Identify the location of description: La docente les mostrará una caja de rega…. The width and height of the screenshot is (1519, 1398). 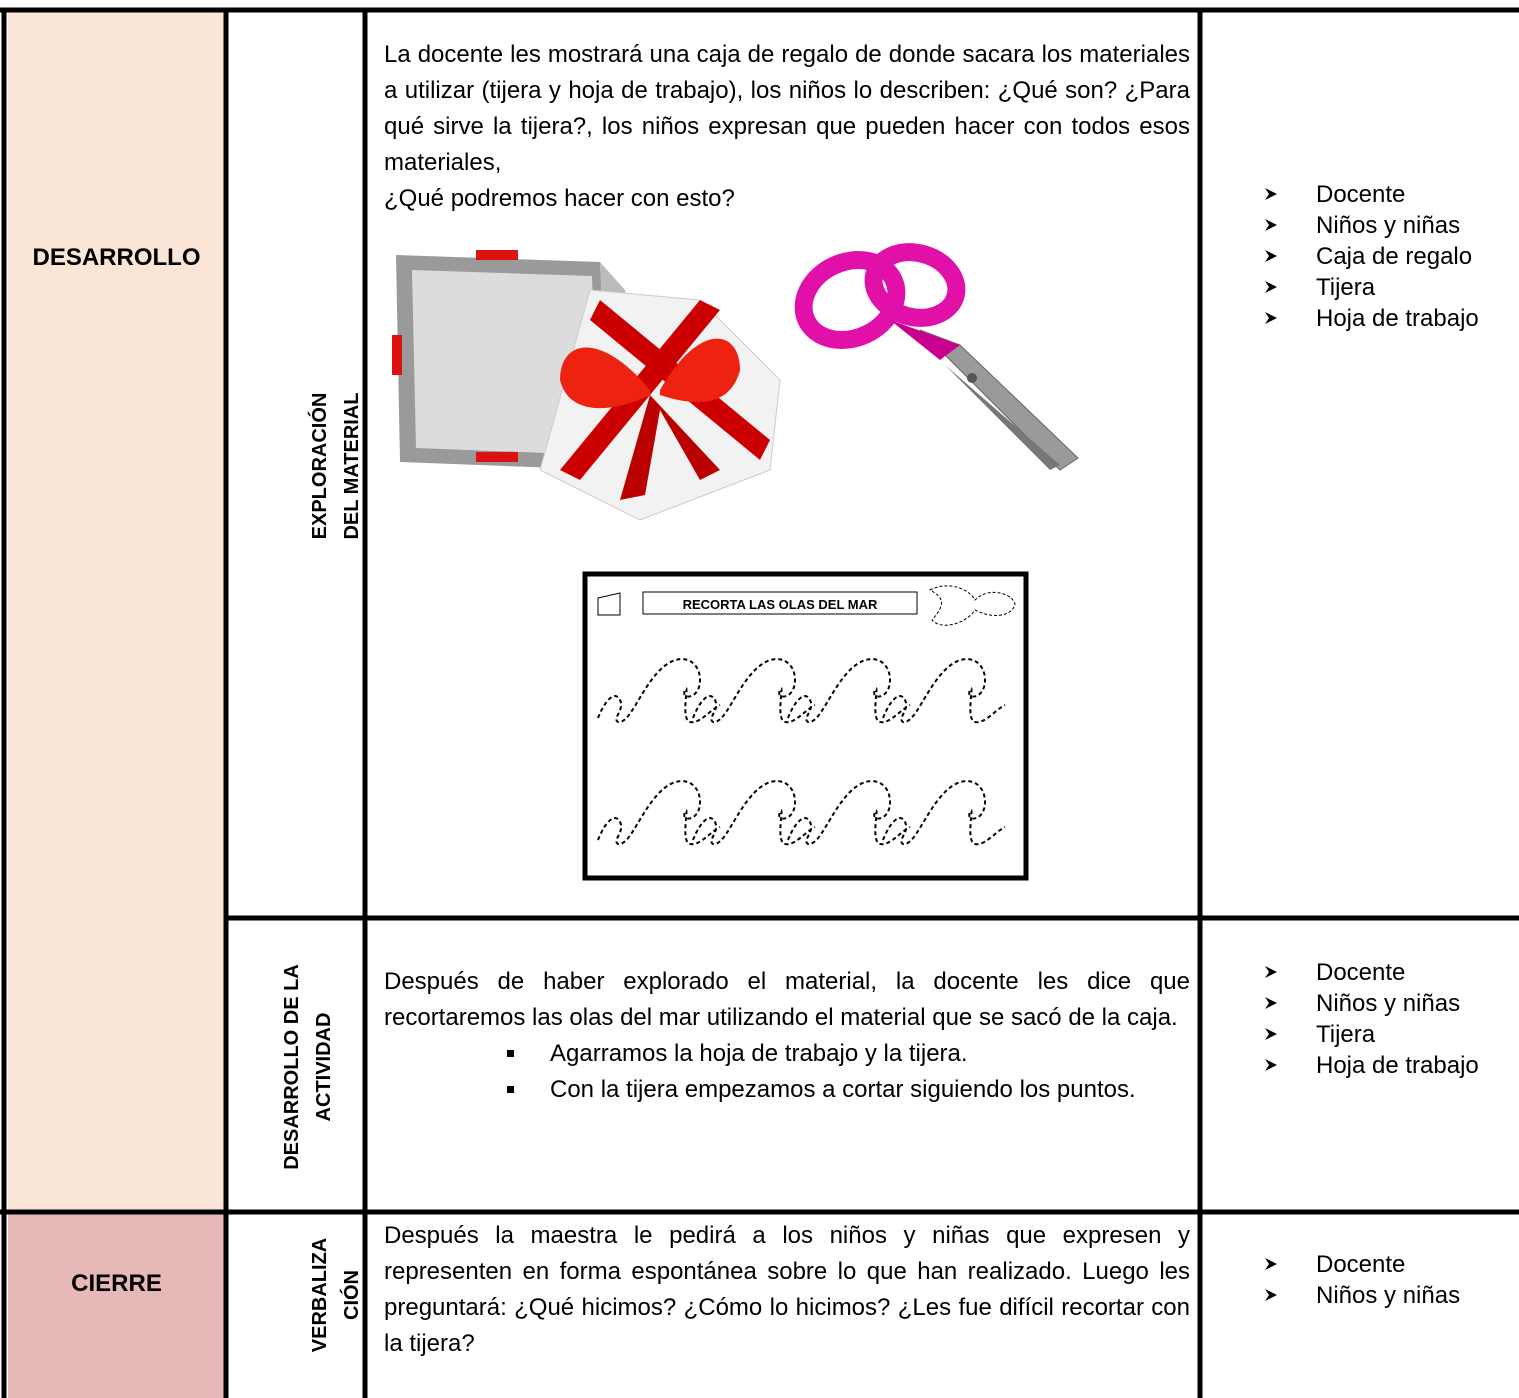
(787, 127).